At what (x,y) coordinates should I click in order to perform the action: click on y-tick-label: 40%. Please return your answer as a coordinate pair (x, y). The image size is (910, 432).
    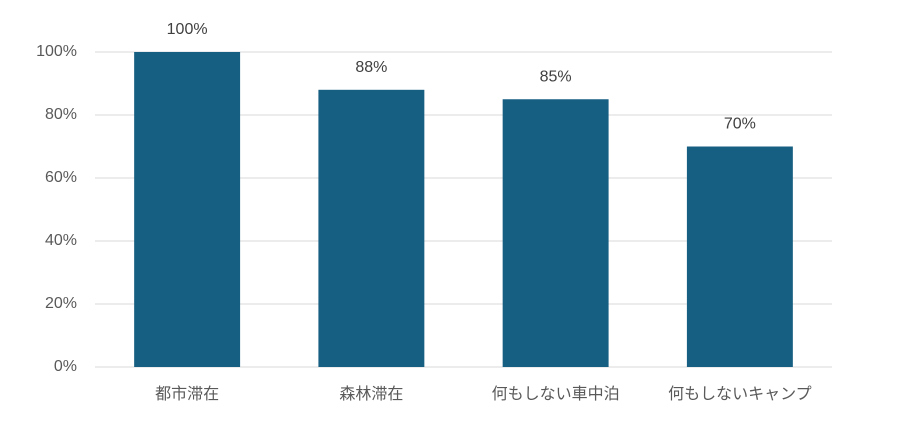
    Looking at the image, I should click on (61, 240).